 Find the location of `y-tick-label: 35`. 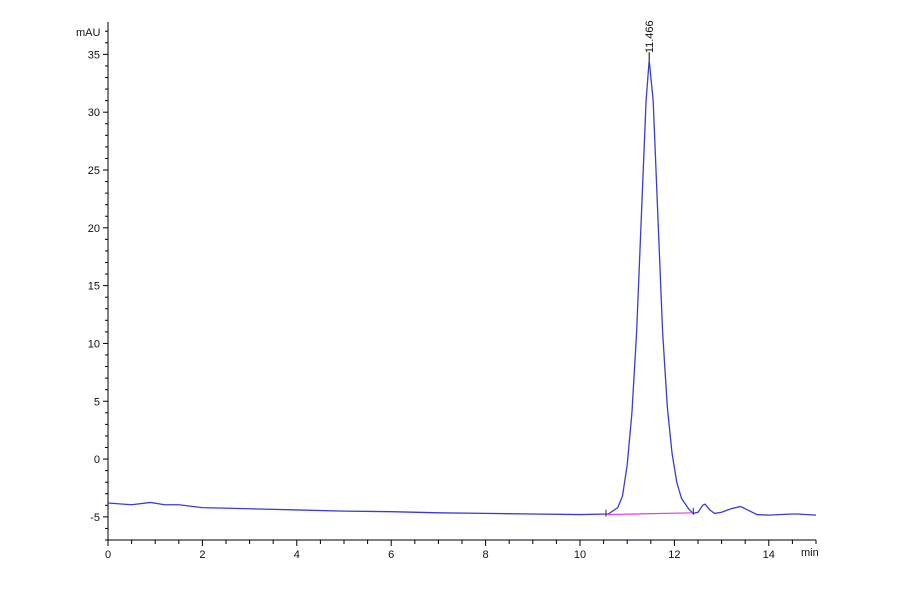

y-tick-label: 35 is located at coordinates (94, 55).